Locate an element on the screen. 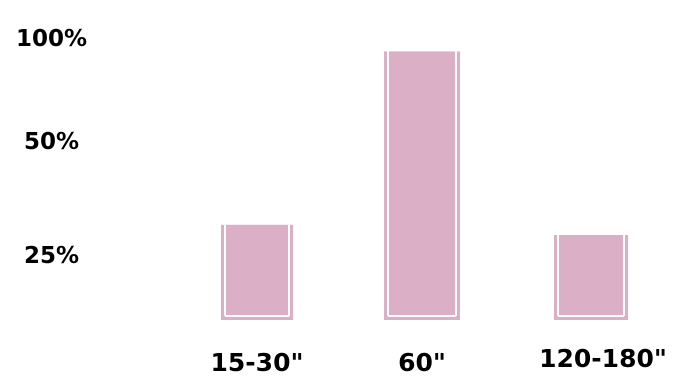  y-tick-label-25: 25% is located at coordinates (52, 256).